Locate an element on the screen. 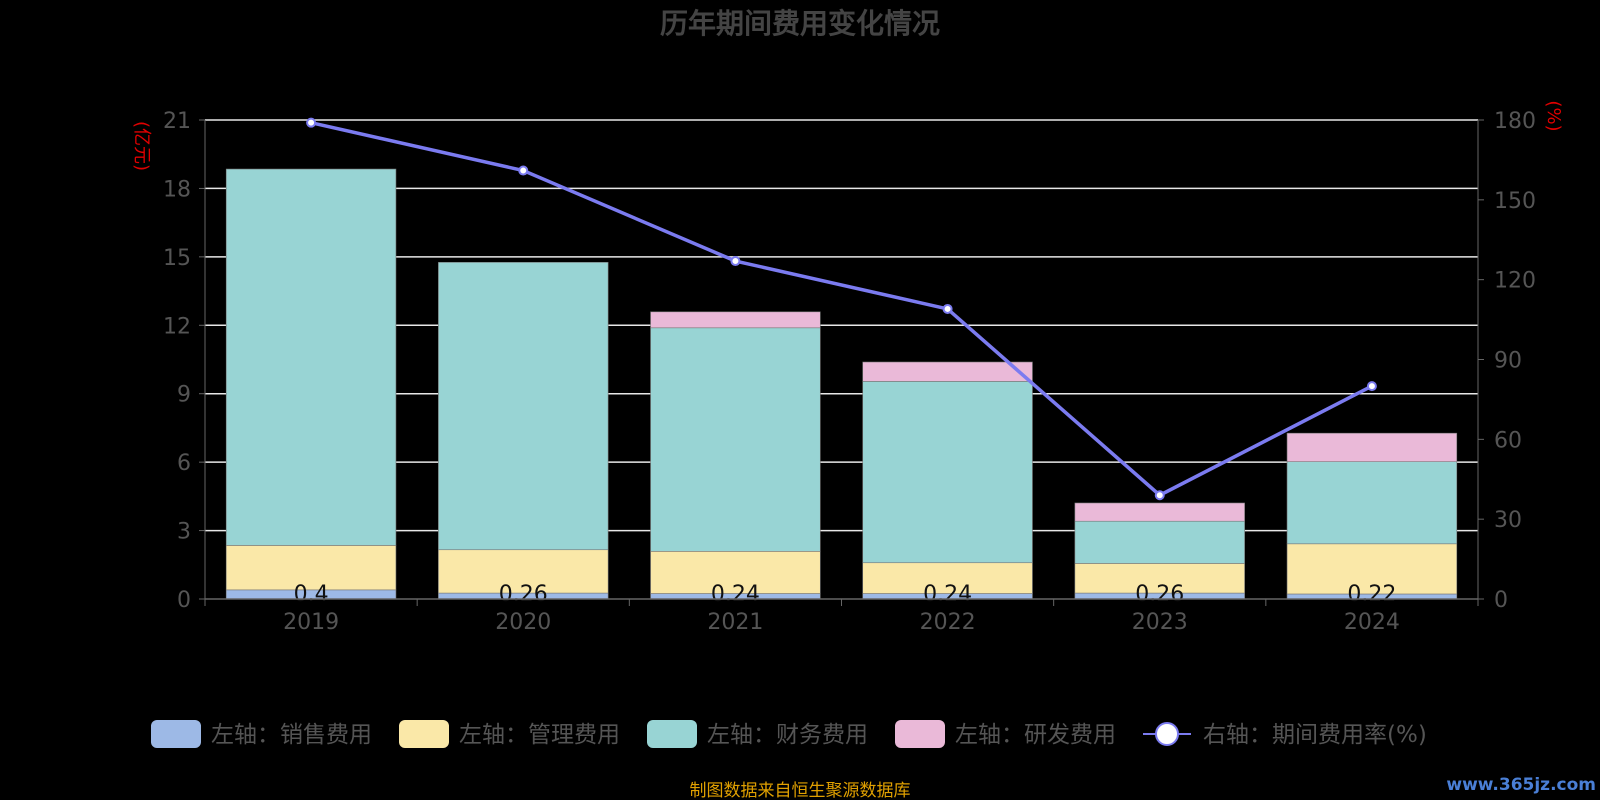 This screenshot has width=1600, height=800. watermark: www.365jz.com is located at coordinates (1521, 785).